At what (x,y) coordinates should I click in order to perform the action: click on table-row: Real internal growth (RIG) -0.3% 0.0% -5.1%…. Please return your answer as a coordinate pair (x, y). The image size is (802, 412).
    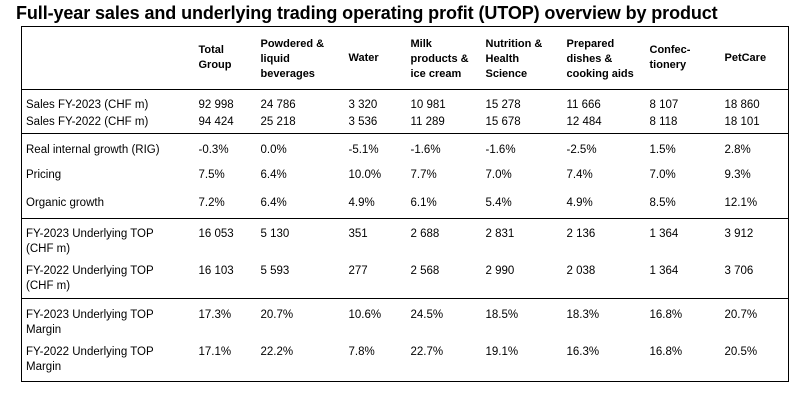
    Looking at the image, I should click on (405, 147).